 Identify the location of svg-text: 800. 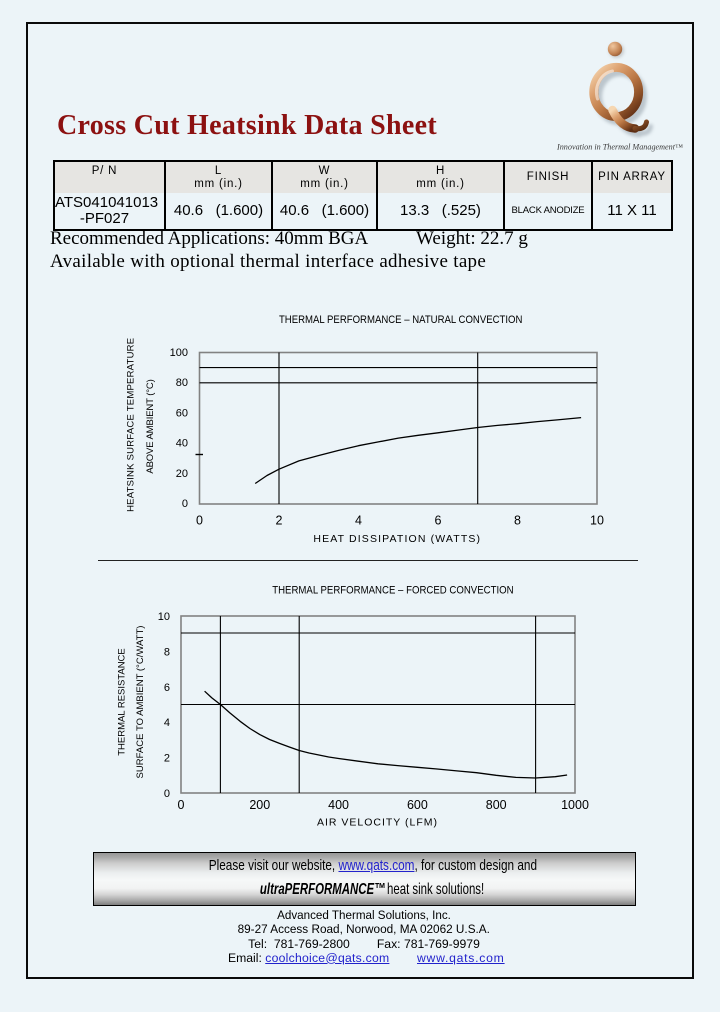
(496, 805).